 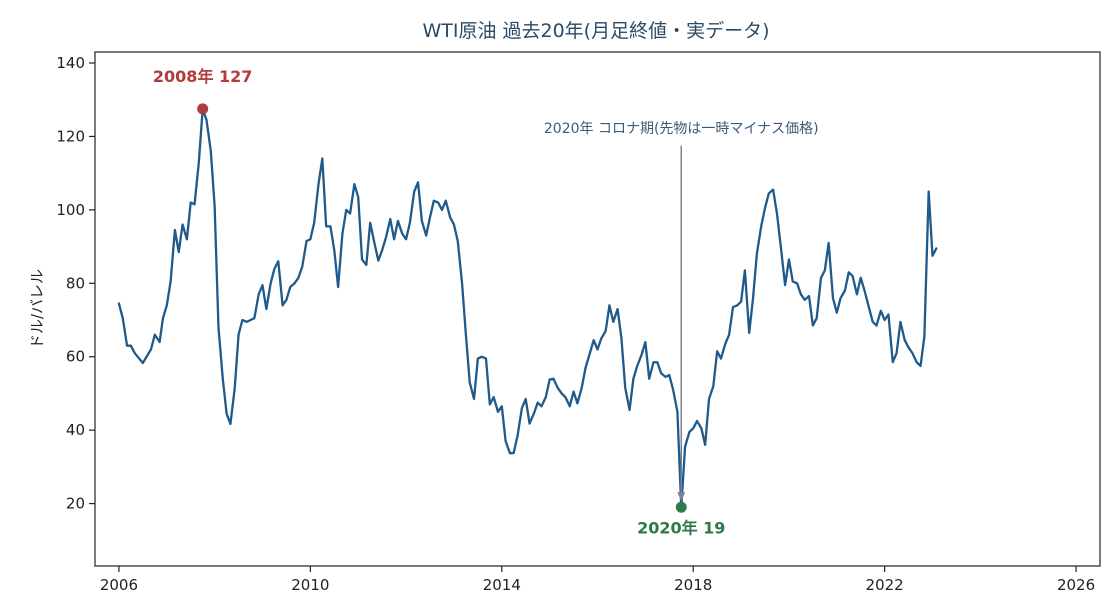 I want to click on y-tick-label: 120, so click(x=70, y=136).